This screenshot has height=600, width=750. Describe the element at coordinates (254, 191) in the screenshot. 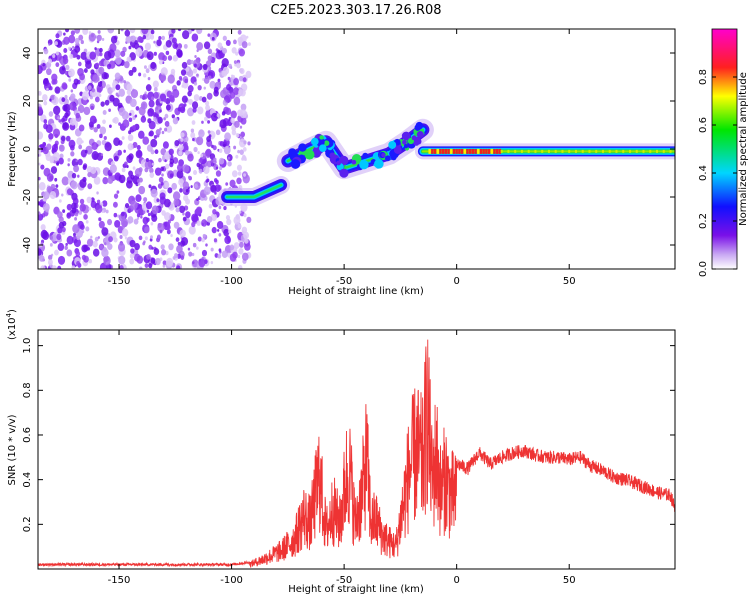

I see `spectrogram-band` at that location.